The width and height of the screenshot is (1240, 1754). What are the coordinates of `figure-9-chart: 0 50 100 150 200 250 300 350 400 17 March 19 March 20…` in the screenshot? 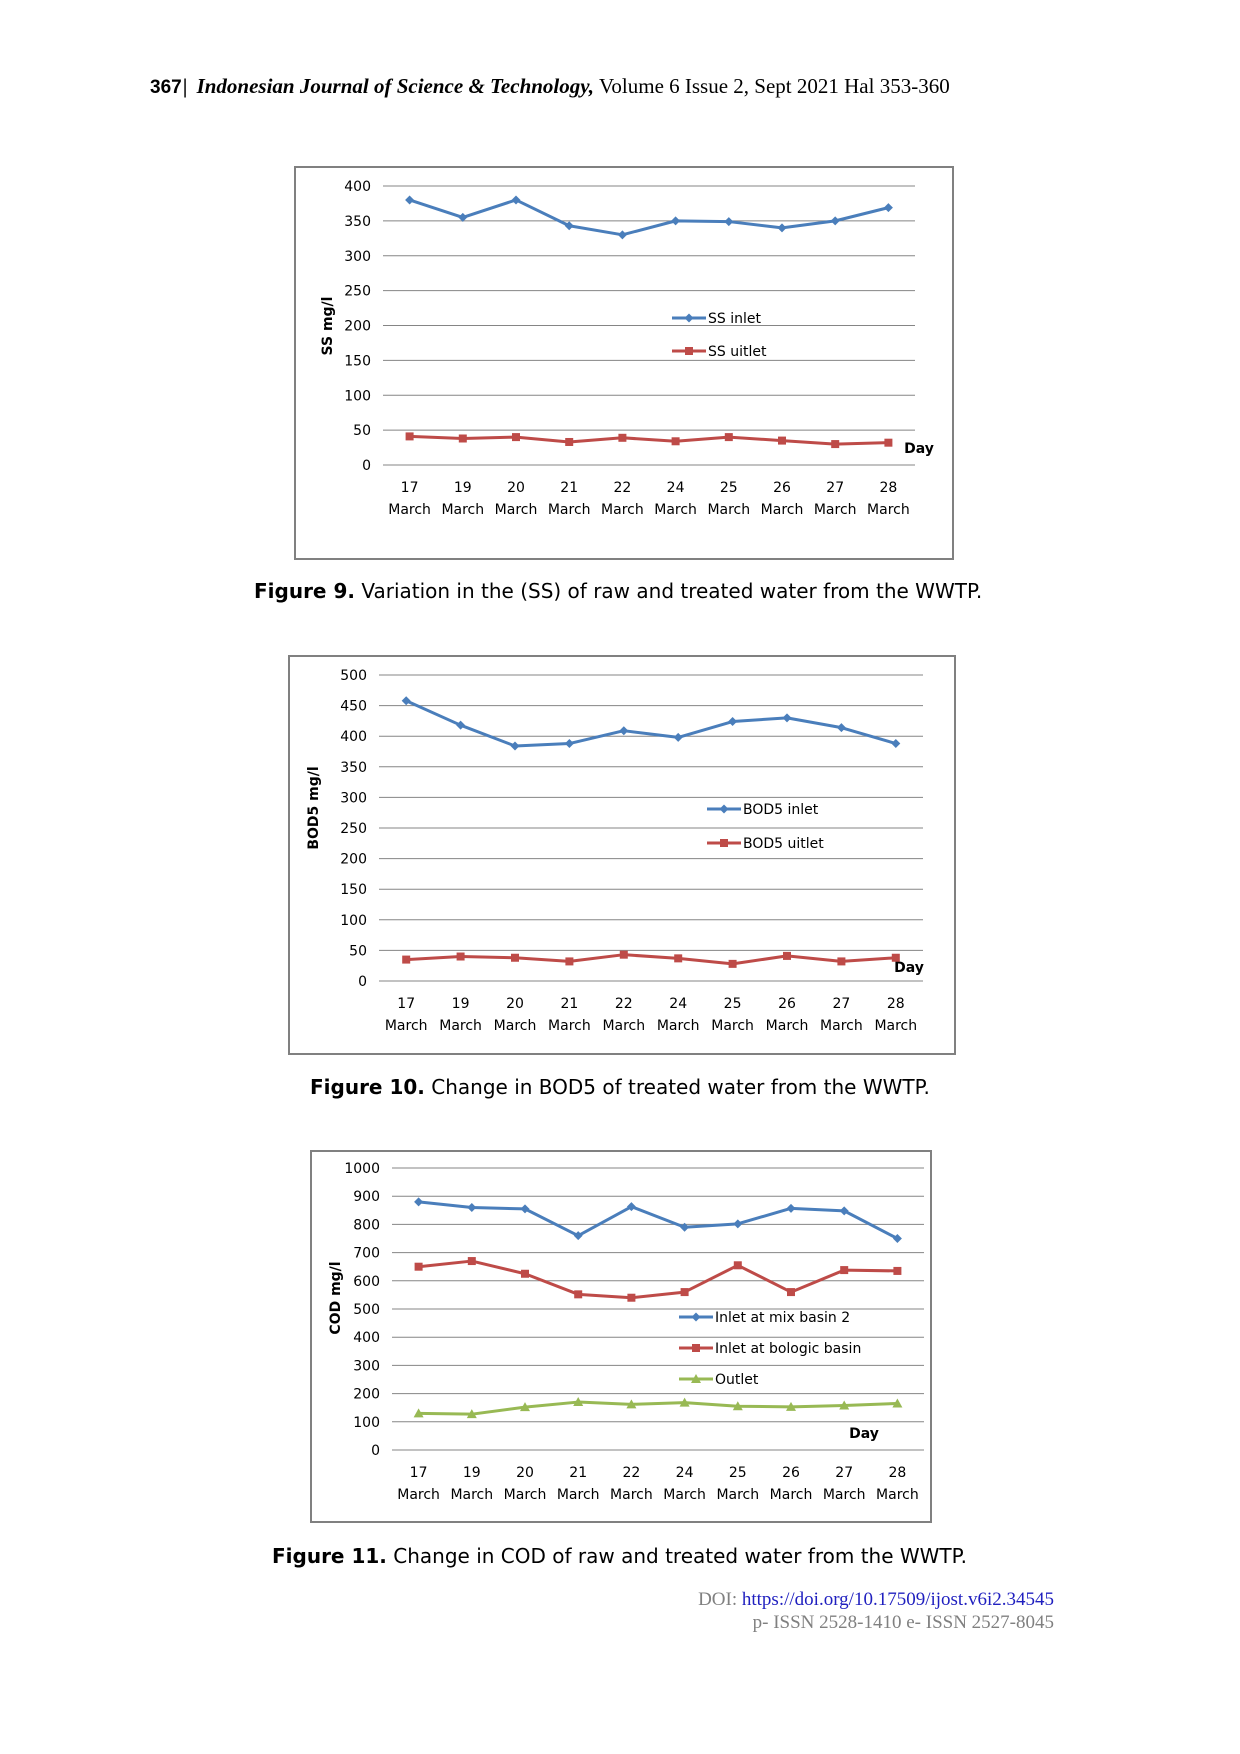 It's located at (624, 363).